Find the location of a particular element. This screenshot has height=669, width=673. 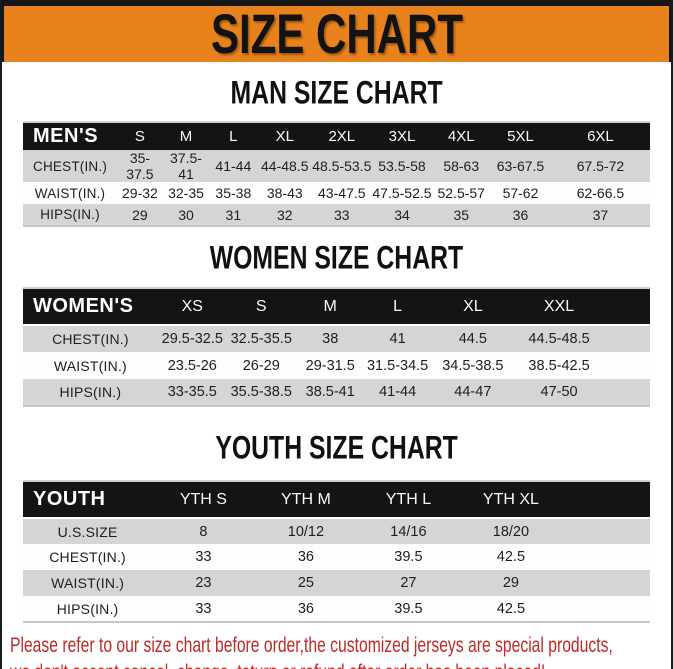

size-column-header: 5XL is located at coordinates (520, 136).